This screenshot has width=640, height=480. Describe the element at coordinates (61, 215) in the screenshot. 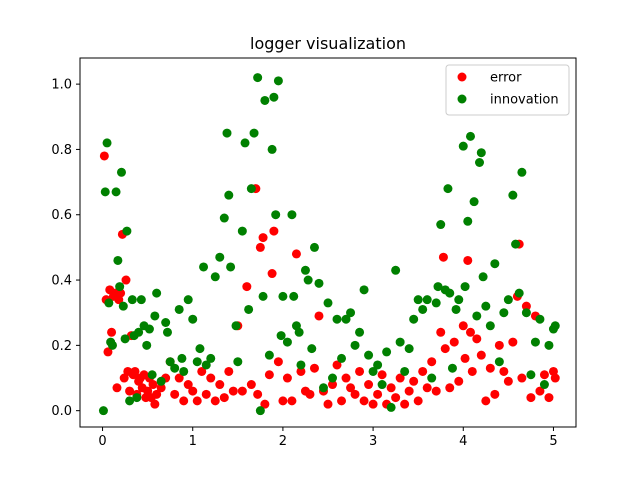

I see `y-tick-label: 0.6` at that location.